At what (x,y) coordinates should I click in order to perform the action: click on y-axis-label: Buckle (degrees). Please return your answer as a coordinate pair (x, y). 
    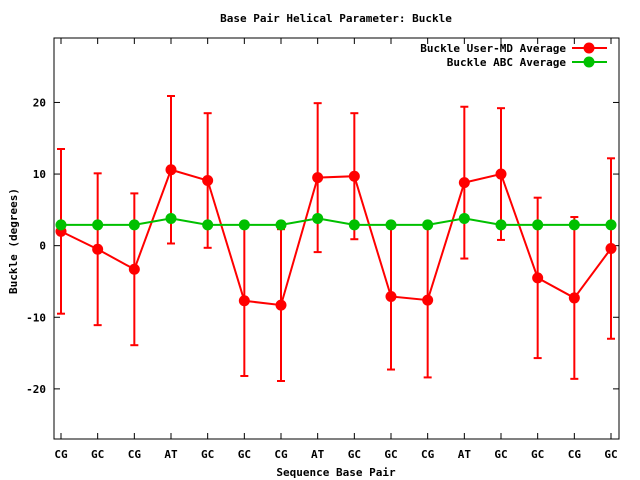
    Looking at the image, I should click on (13, 241).